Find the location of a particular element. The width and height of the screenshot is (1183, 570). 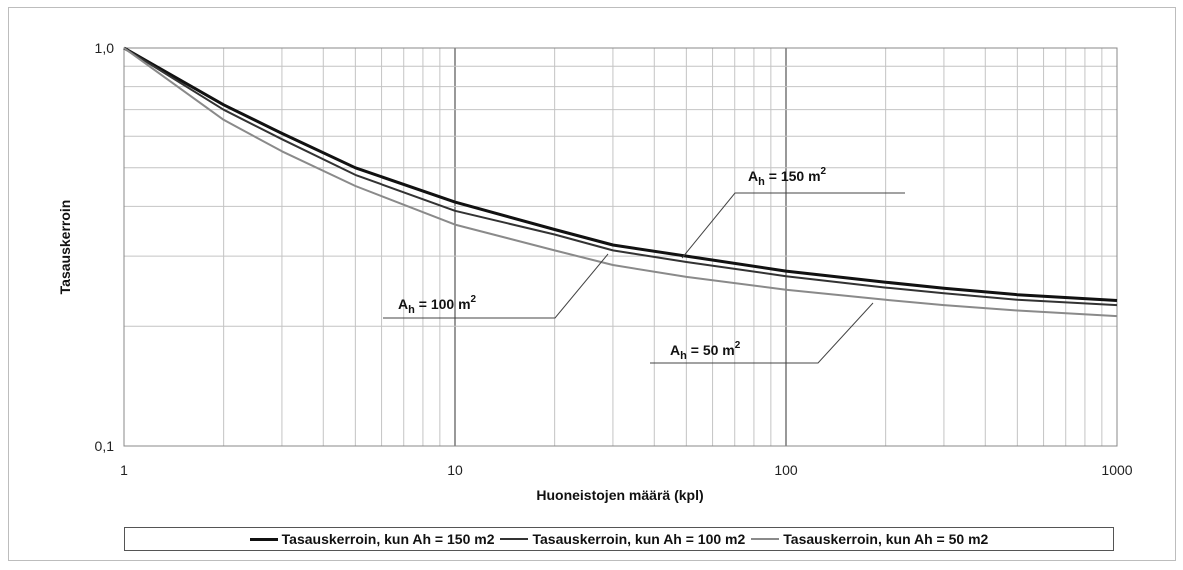

x-tick-label: 10 is located at coordinates (455, 470).